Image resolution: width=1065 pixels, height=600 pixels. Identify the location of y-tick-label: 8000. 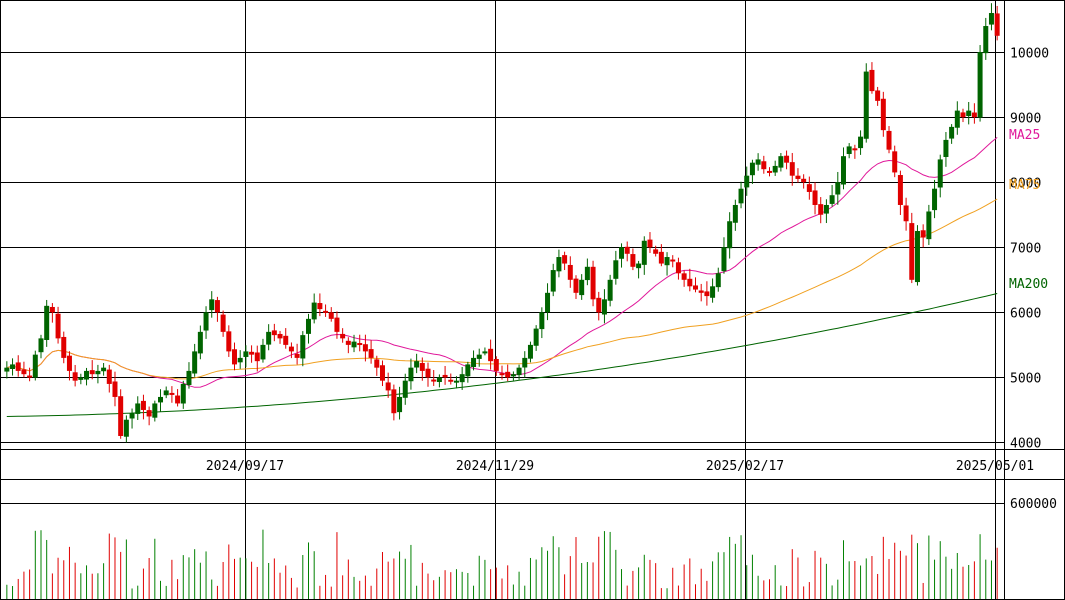
(1025, 184).